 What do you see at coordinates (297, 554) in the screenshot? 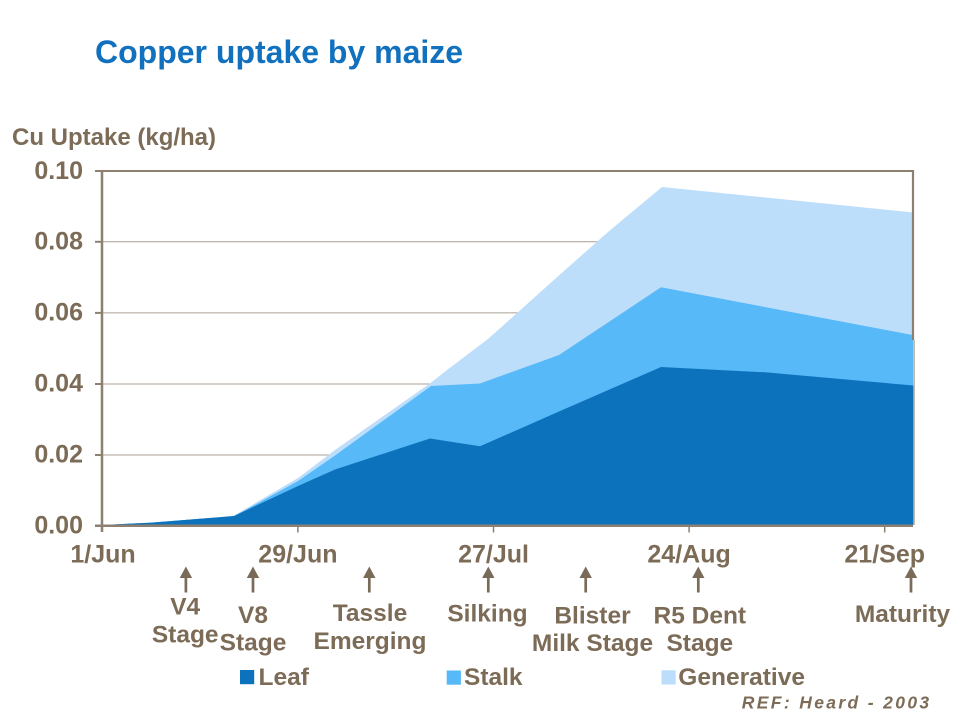
I see `svg-text: 29/Jun` at bounding box center [297, 554].